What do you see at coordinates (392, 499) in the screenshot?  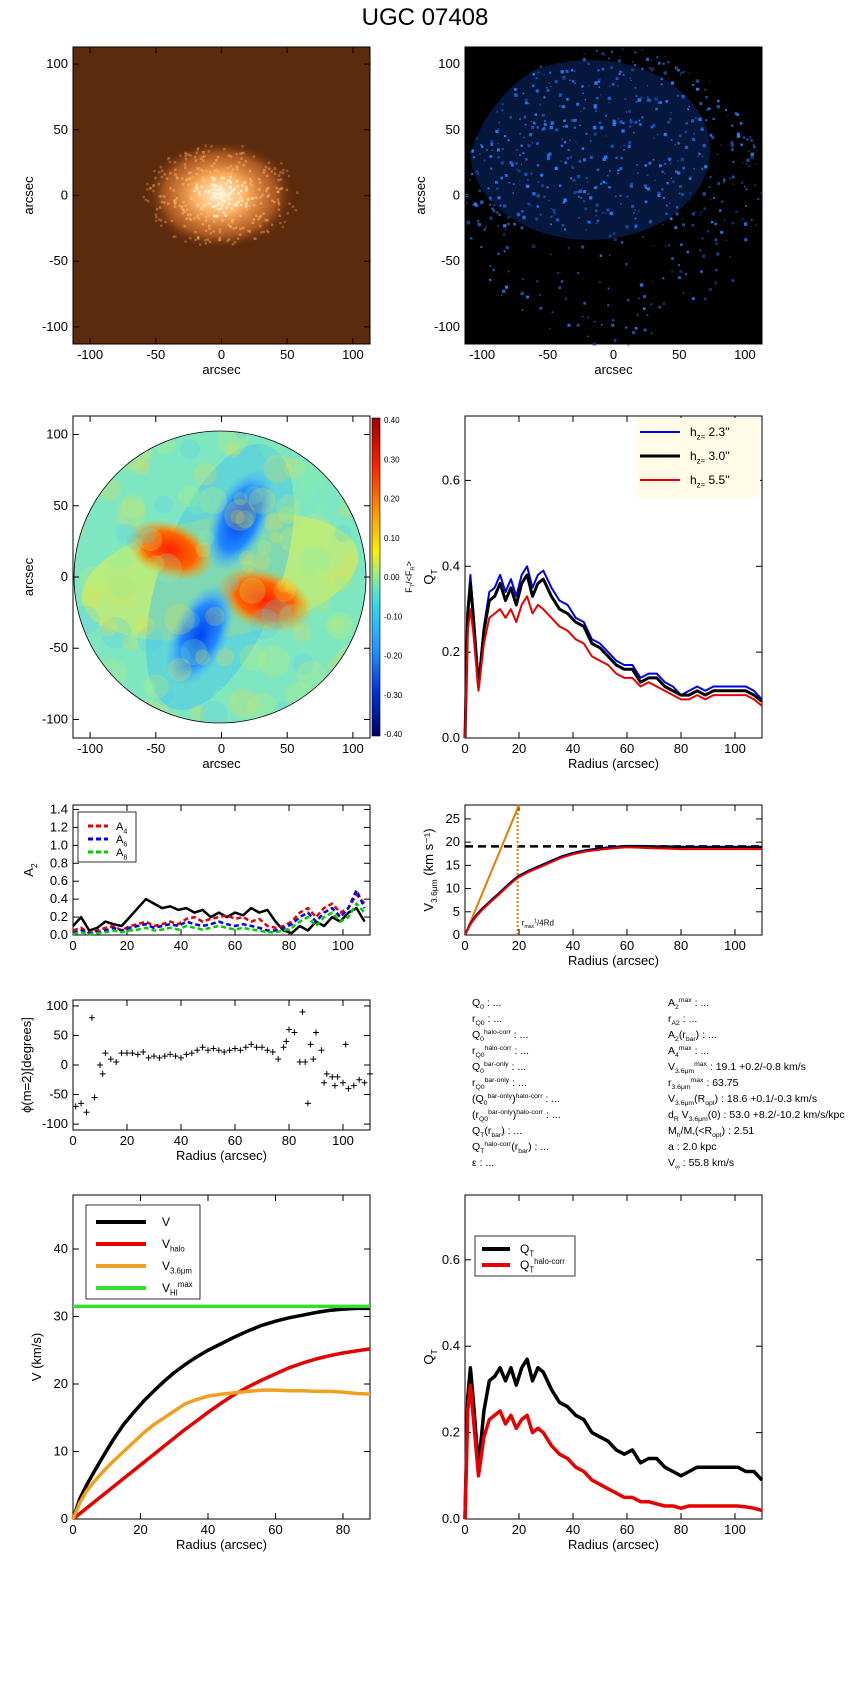 I see `colorbar-tick-label: 0.20` at bounding box center [392, 499].